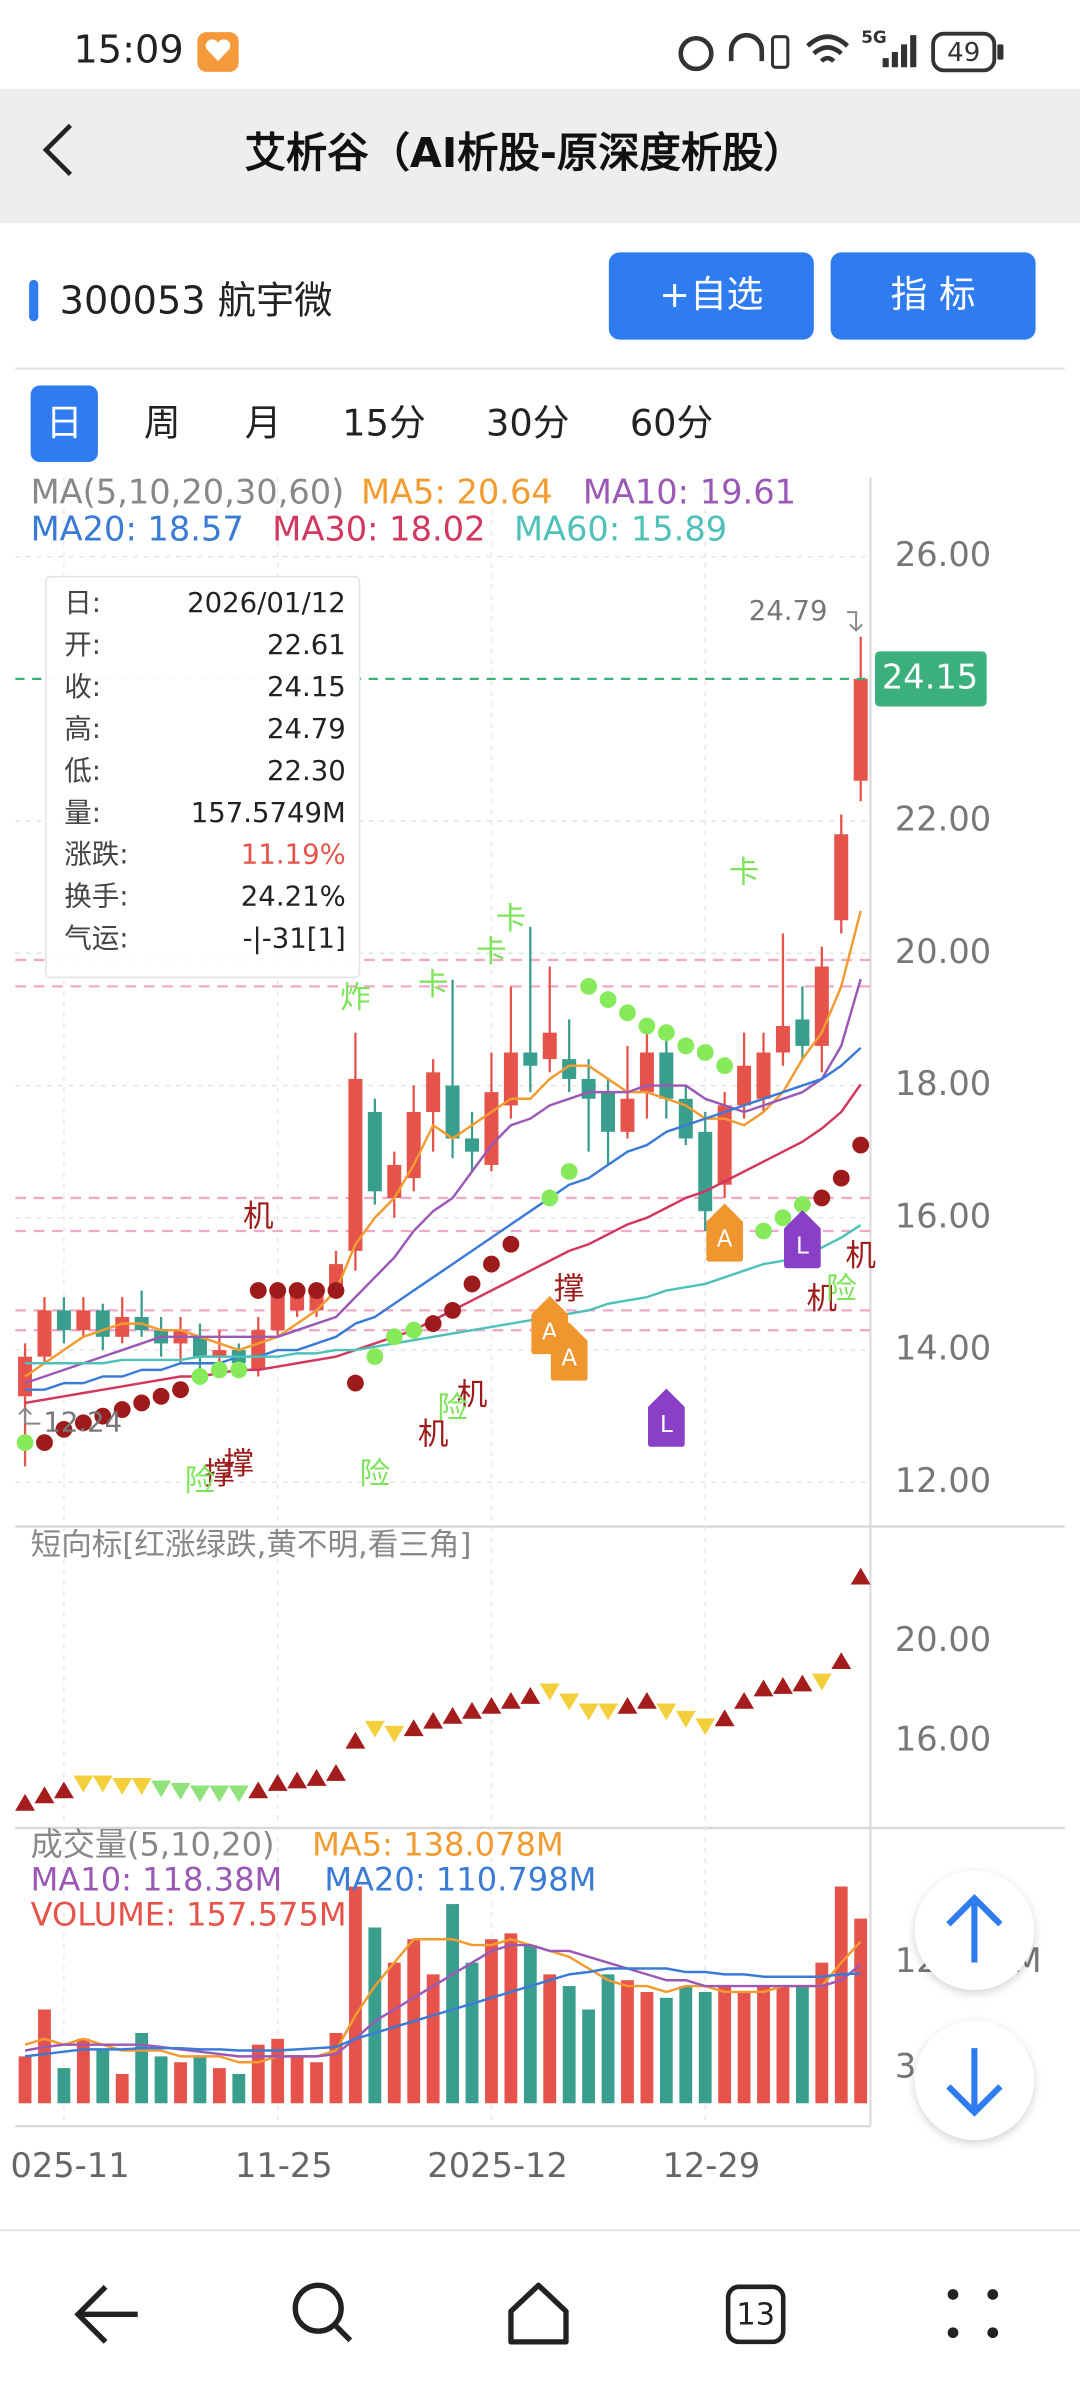 The height and width of the screenshot is (2400, 1080). What do you see at coordinates (263, 423) in the screenshot?
I see `period-tab: 月` at bounding box center [263, 423].